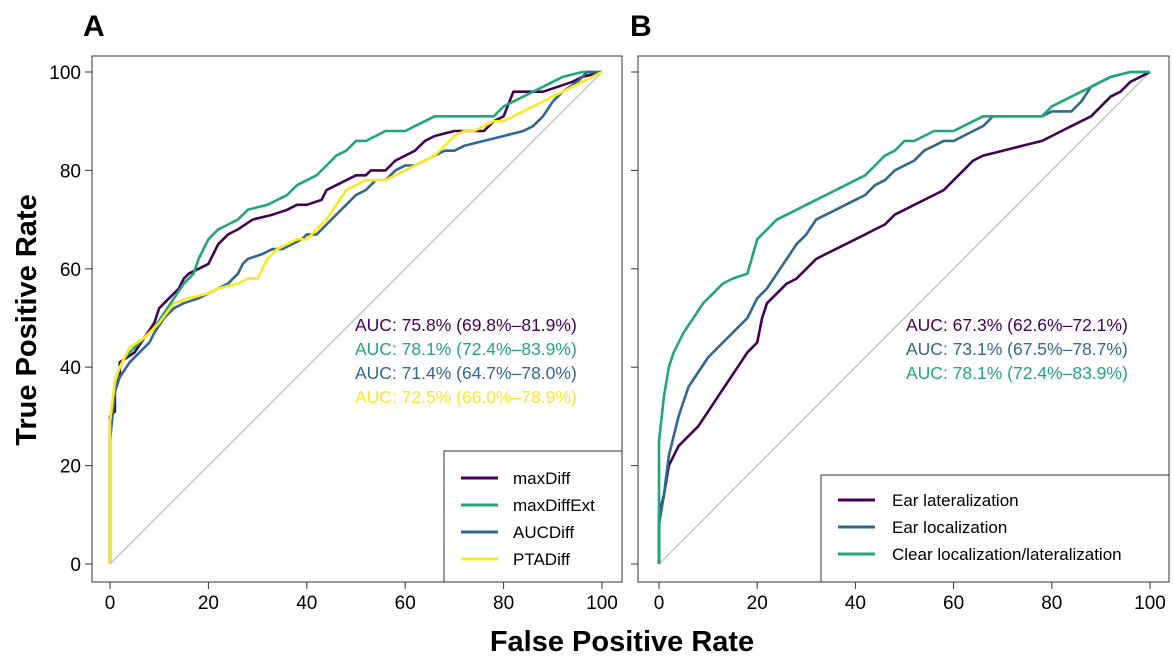 This screenshot has width=1173, height=659. Describe the element at coordinates (70, 467) in the screenshot. I see `panel-a-y-tick-label: 20` at that location.